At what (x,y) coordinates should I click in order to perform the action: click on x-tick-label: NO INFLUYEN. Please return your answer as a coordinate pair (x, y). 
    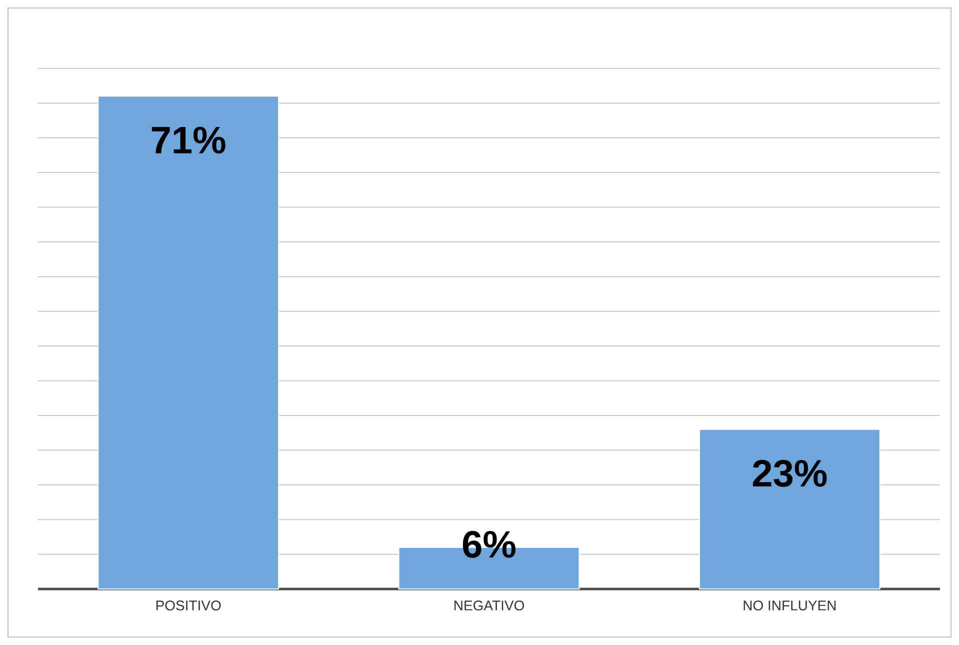
    Looking at the image, I should click on (790, 605).